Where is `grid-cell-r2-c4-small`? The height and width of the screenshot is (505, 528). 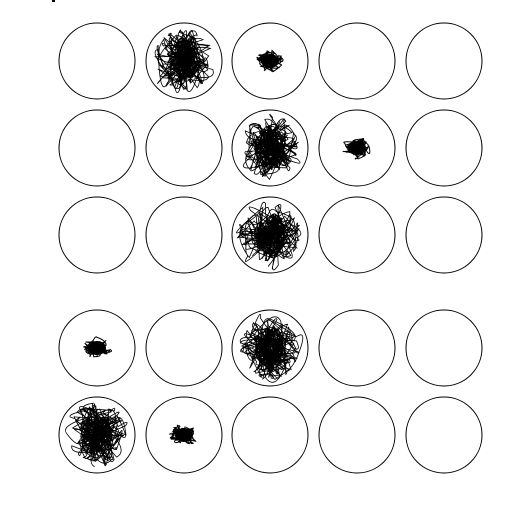 grid-cell-r2-c4-small is located at coordinates (357, 148).